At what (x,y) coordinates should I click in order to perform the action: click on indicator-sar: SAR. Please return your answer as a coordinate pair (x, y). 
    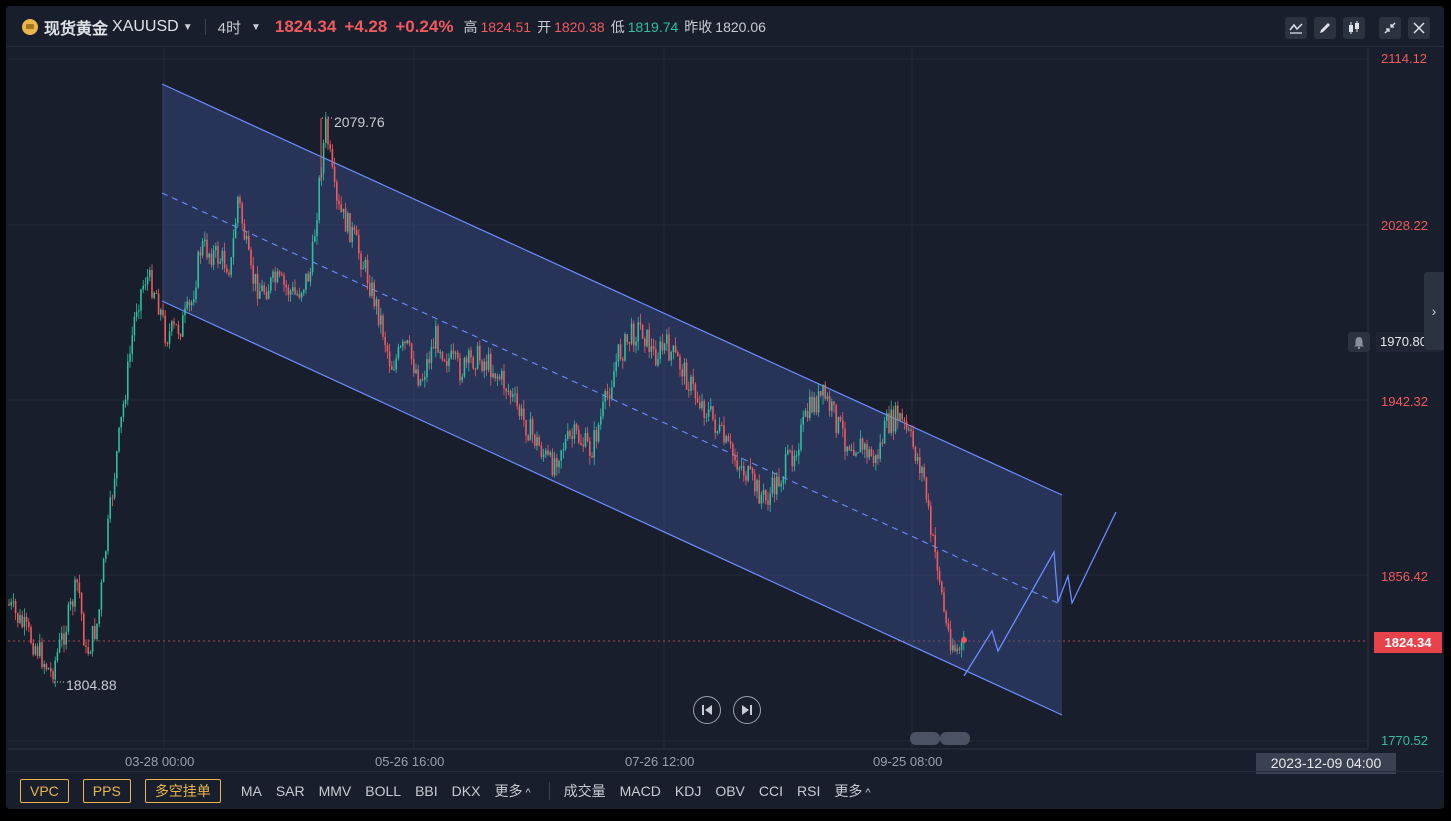
    Looking at the image, I should click on (290, 791).